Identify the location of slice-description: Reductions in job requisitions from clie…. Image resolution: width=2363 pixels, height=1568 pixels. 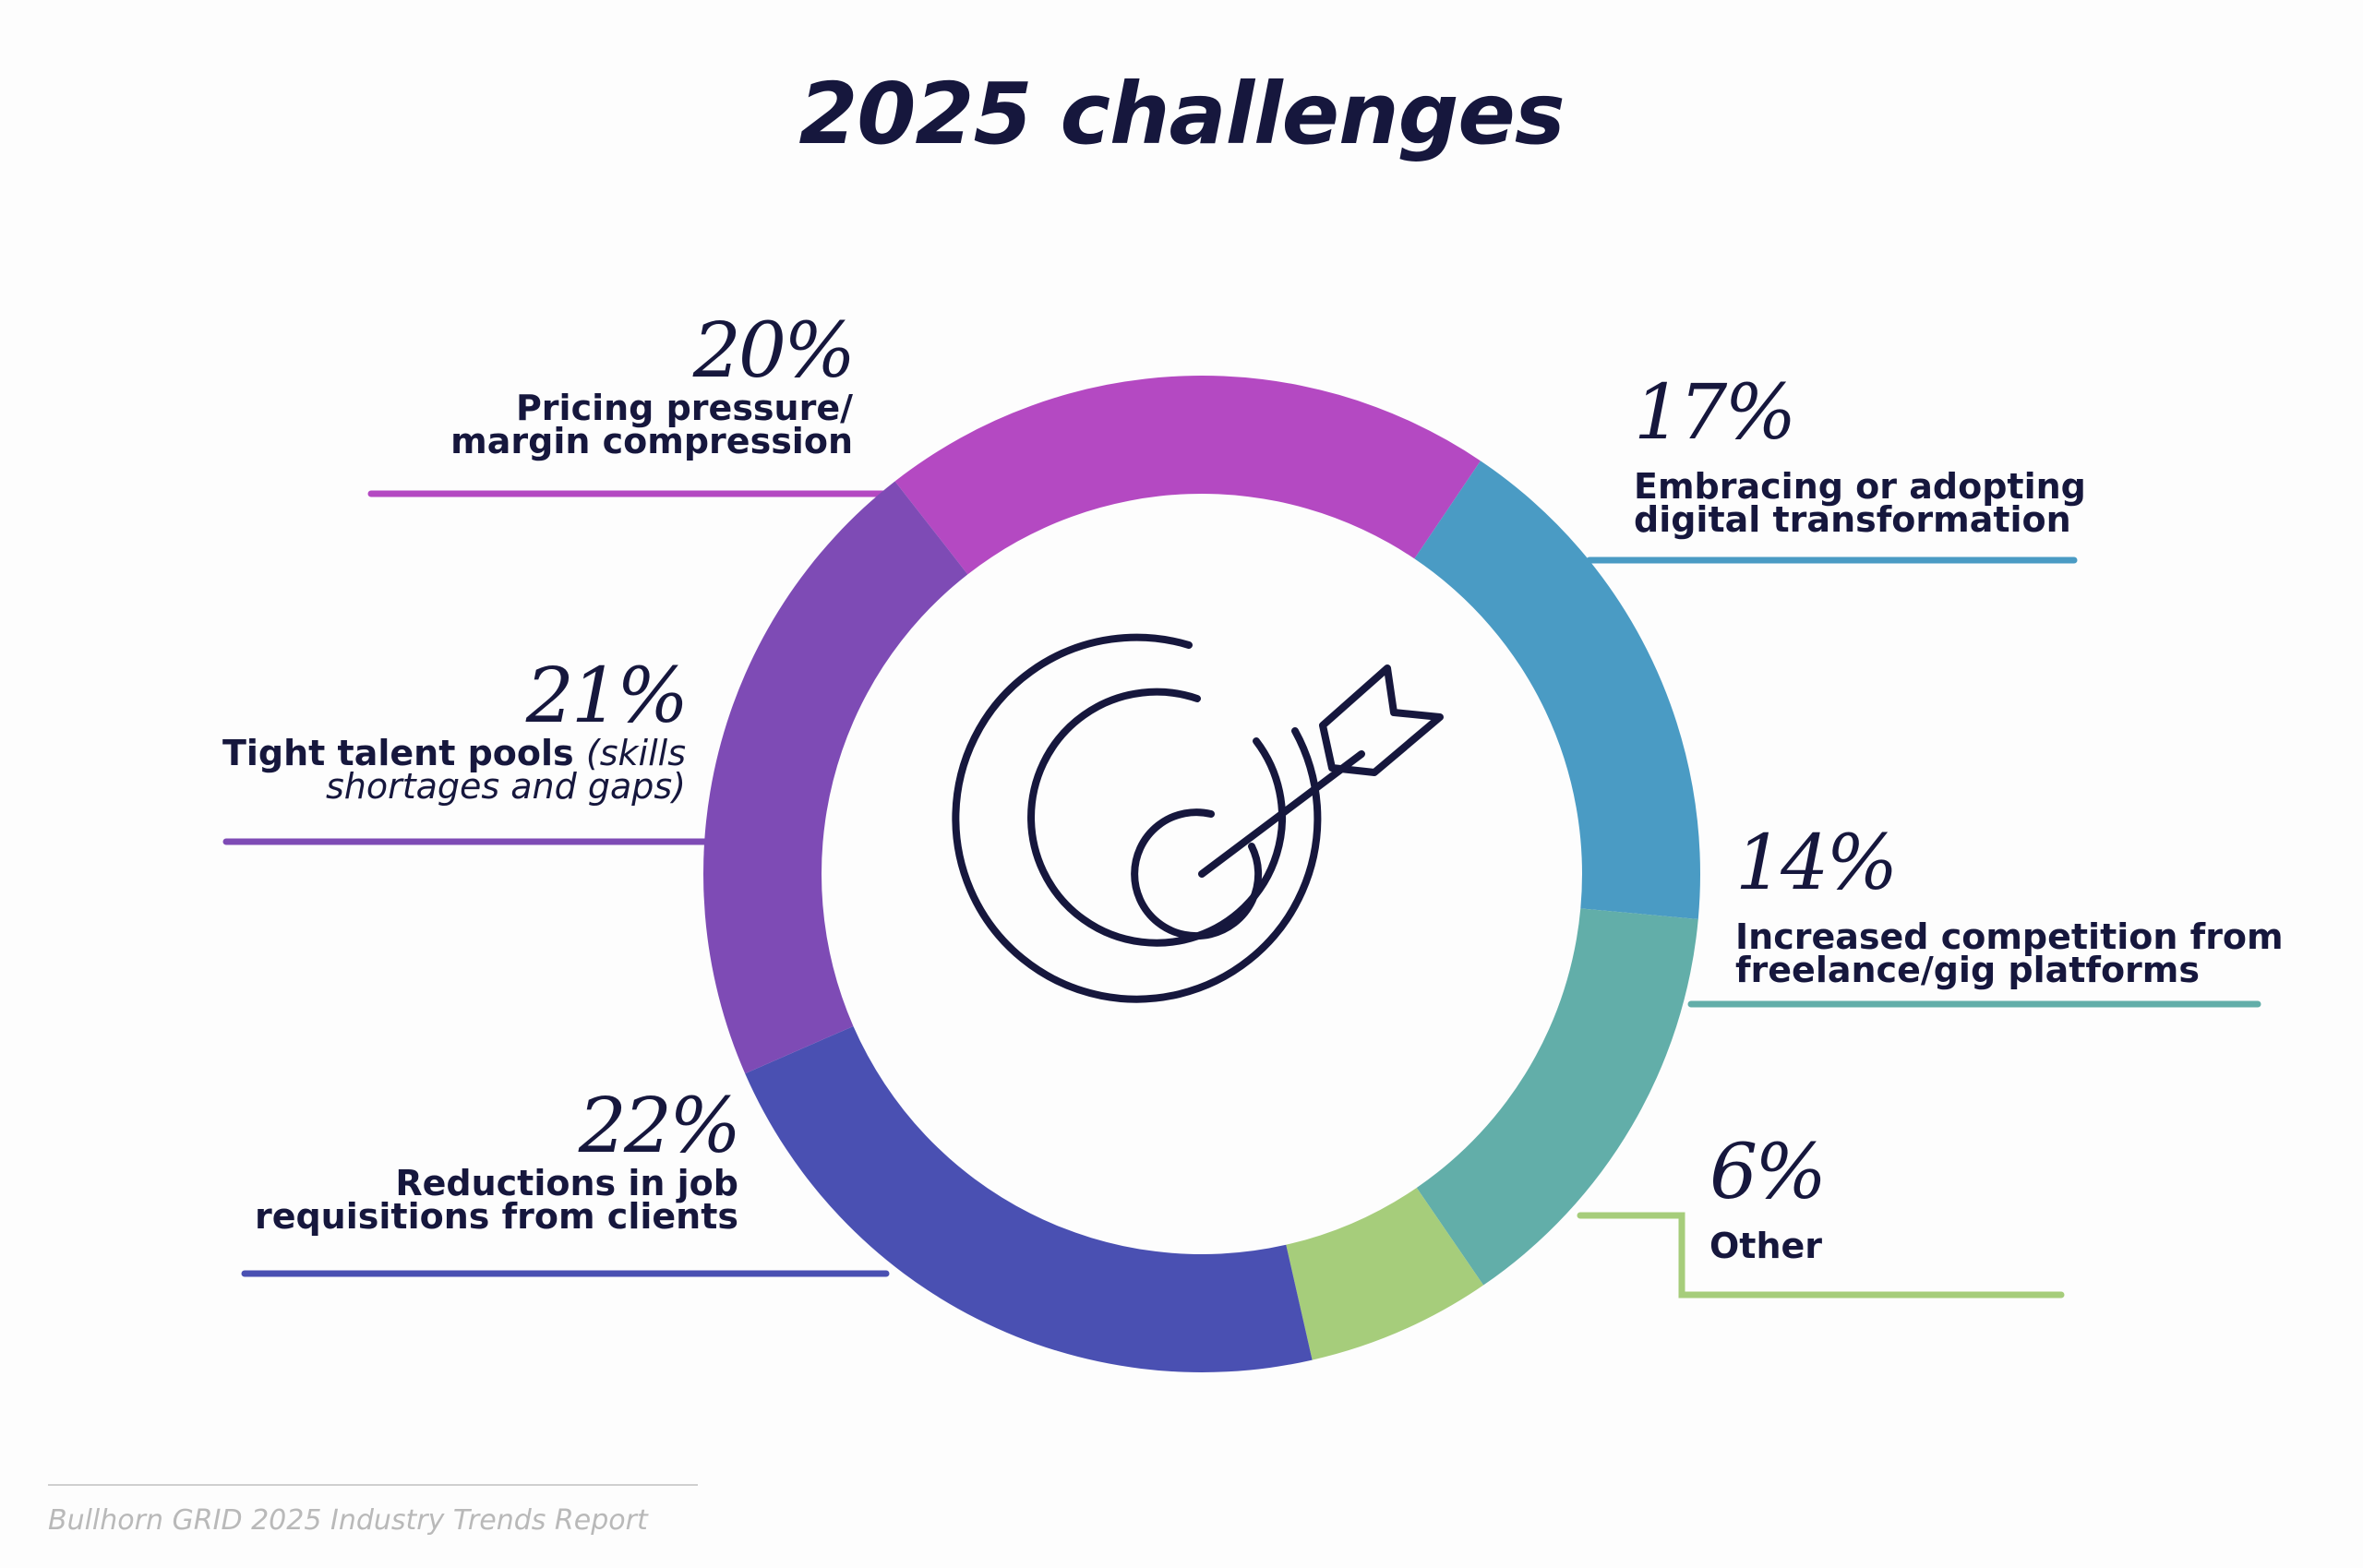
(496, 1200).